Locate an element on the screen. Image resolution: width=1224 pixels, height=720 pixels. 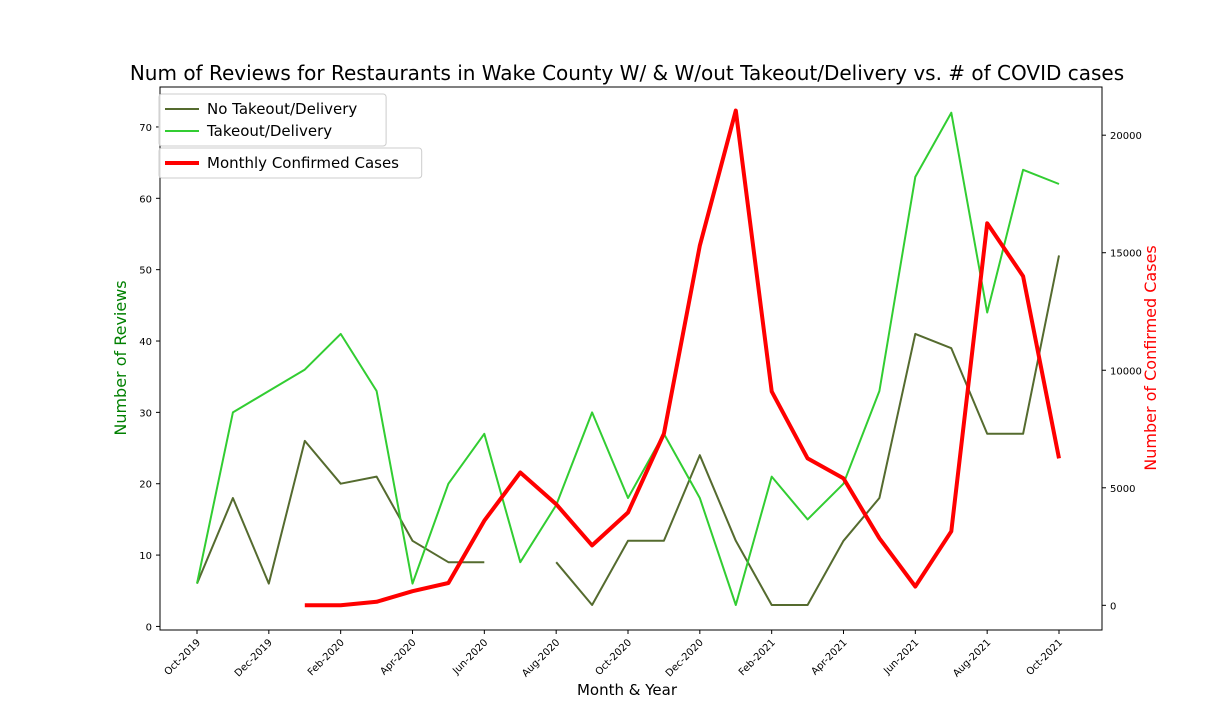
y-axis-left-label: Number of Reviews is located at coordinates (120, 357).